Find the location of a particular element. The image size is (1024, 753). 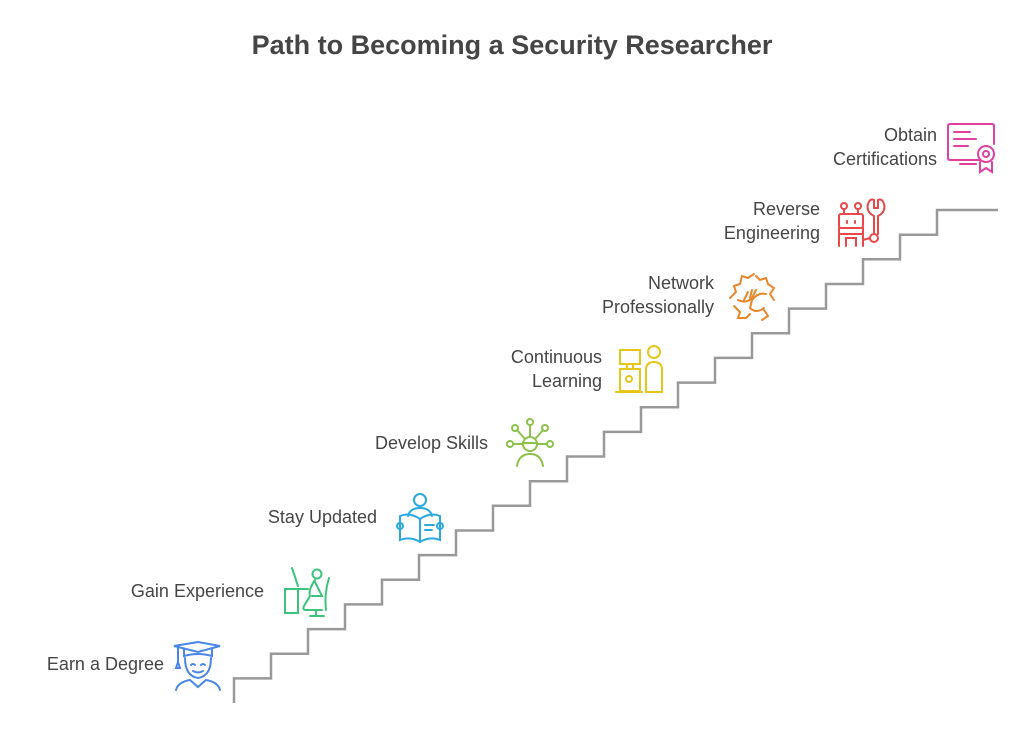

label-line: Engineering is located at coordinates (771, 233).